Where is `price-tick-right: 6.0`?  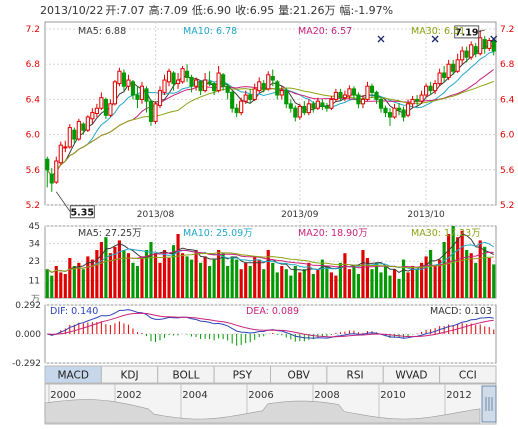
price-tick-right: 6.0 is located at coordinates (507, 136).